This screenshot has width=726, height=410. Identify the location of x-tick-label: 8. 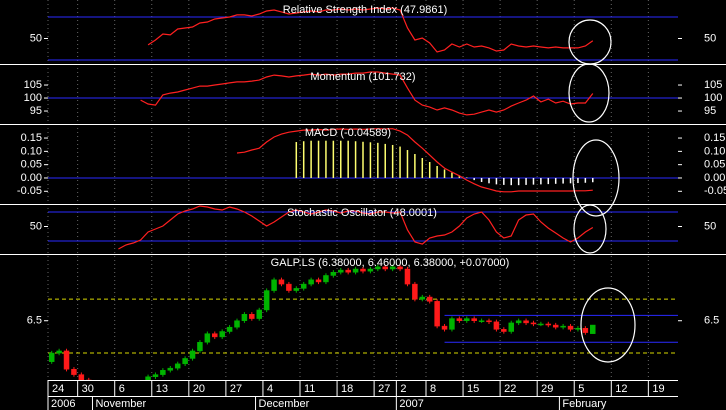
(433, 389).